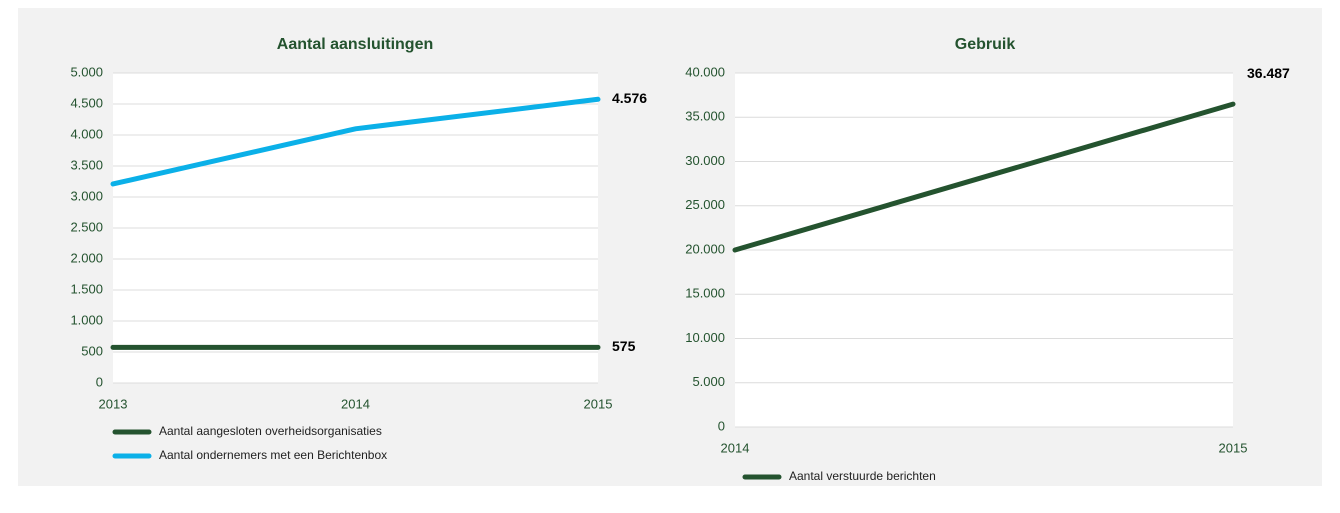 The height and width of the screenshot is (513, 1340). I want to click on y-tick-label: 25.000, so click(705, 204).